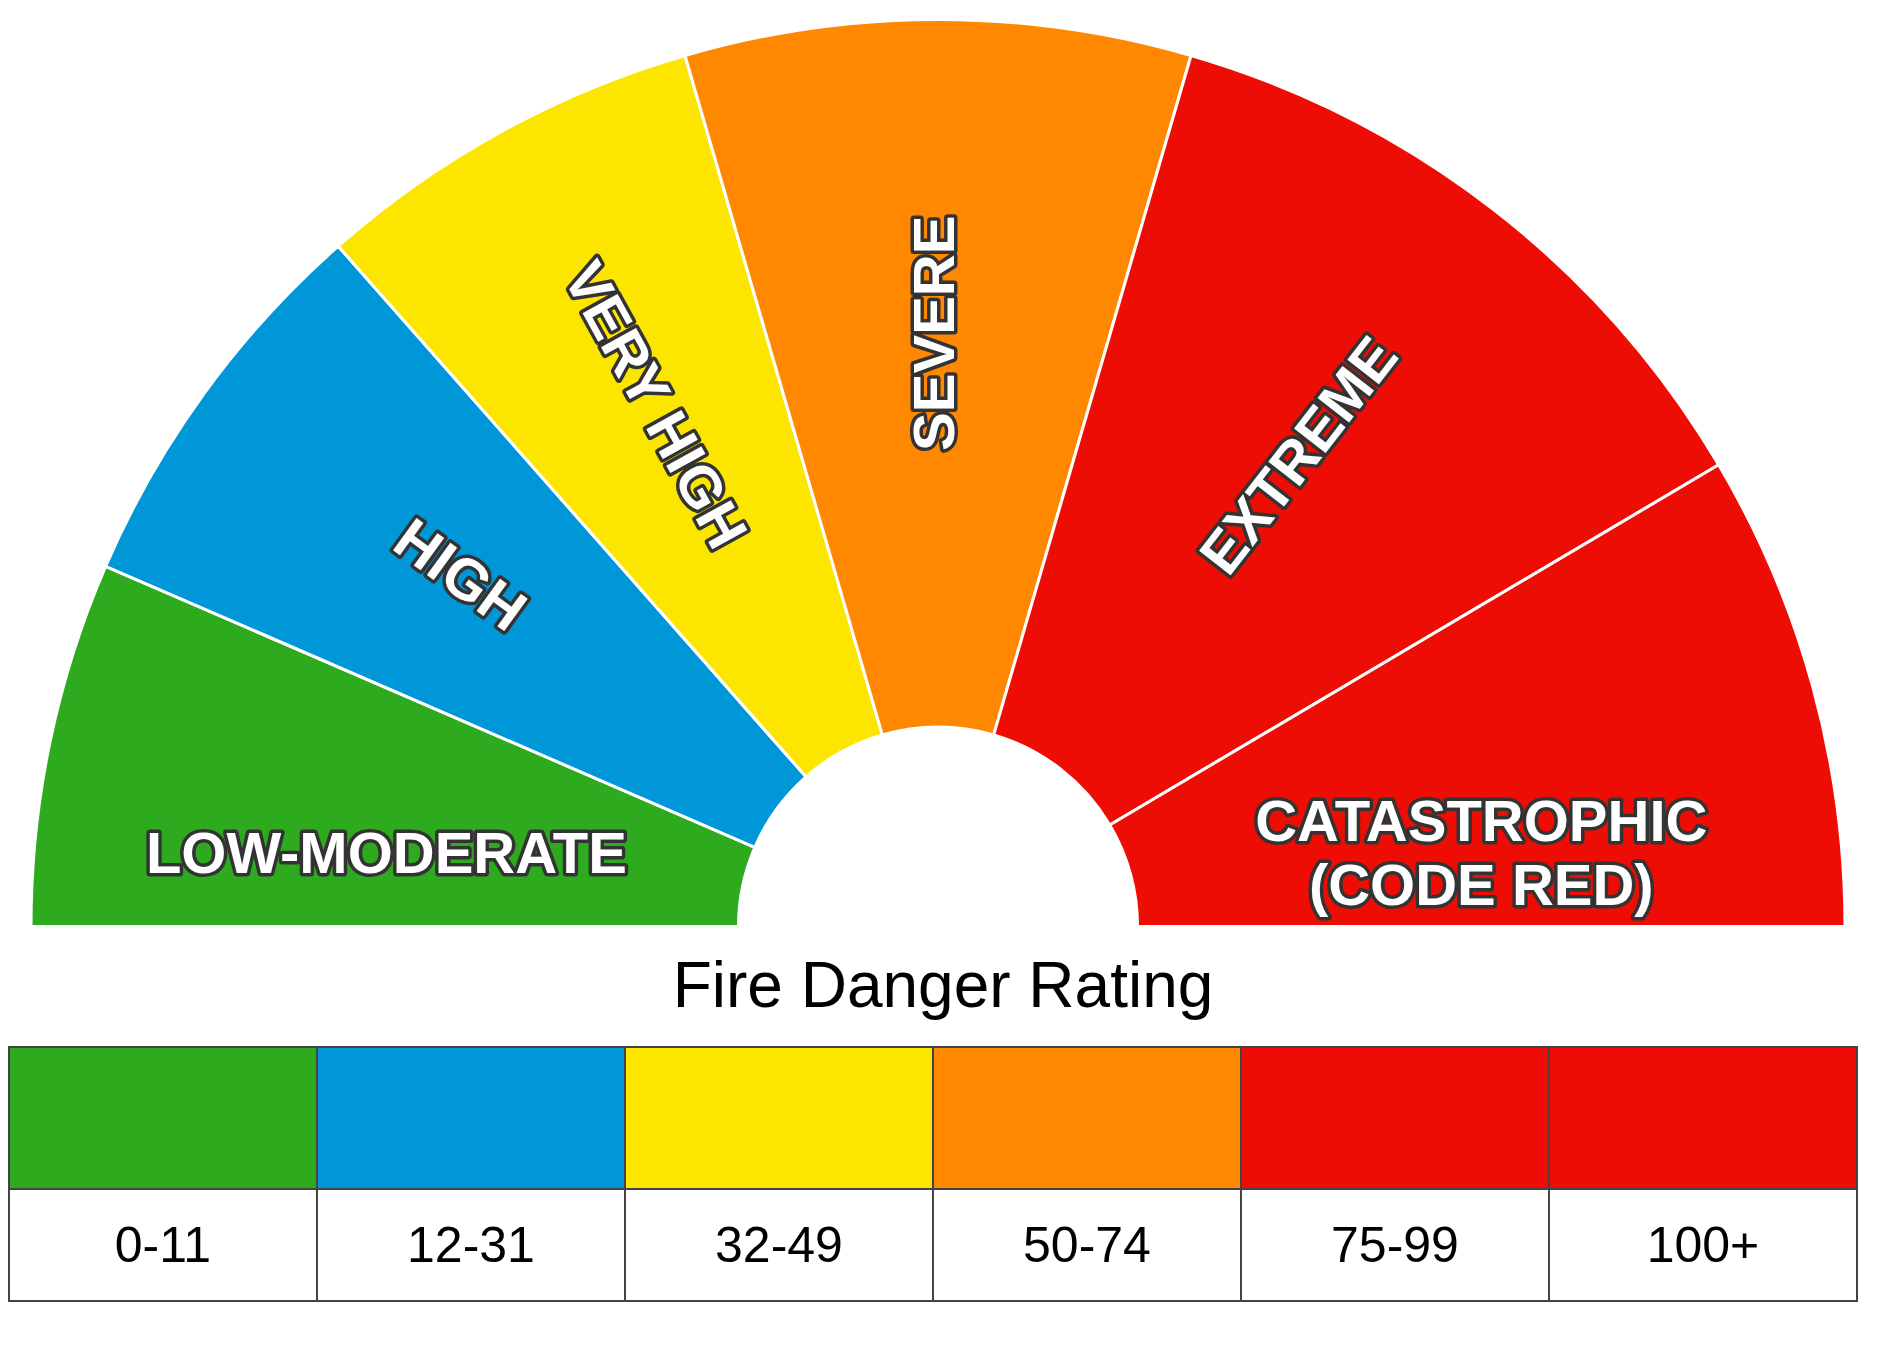 The height and width of the screenshot is (1346, 1894). I want to click on text: Fire Danger Rating, so click(943, 985).